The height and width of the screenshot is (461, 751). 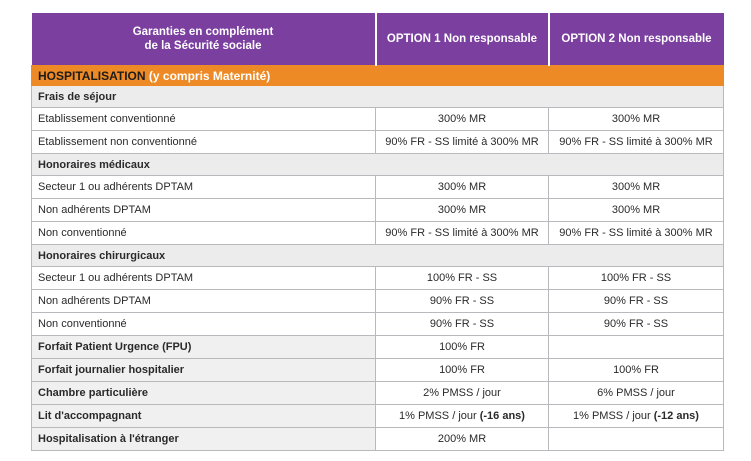 I want to click on section-title: HOSPITALISATION (y compris Maternité), so click(x=377, y=75).